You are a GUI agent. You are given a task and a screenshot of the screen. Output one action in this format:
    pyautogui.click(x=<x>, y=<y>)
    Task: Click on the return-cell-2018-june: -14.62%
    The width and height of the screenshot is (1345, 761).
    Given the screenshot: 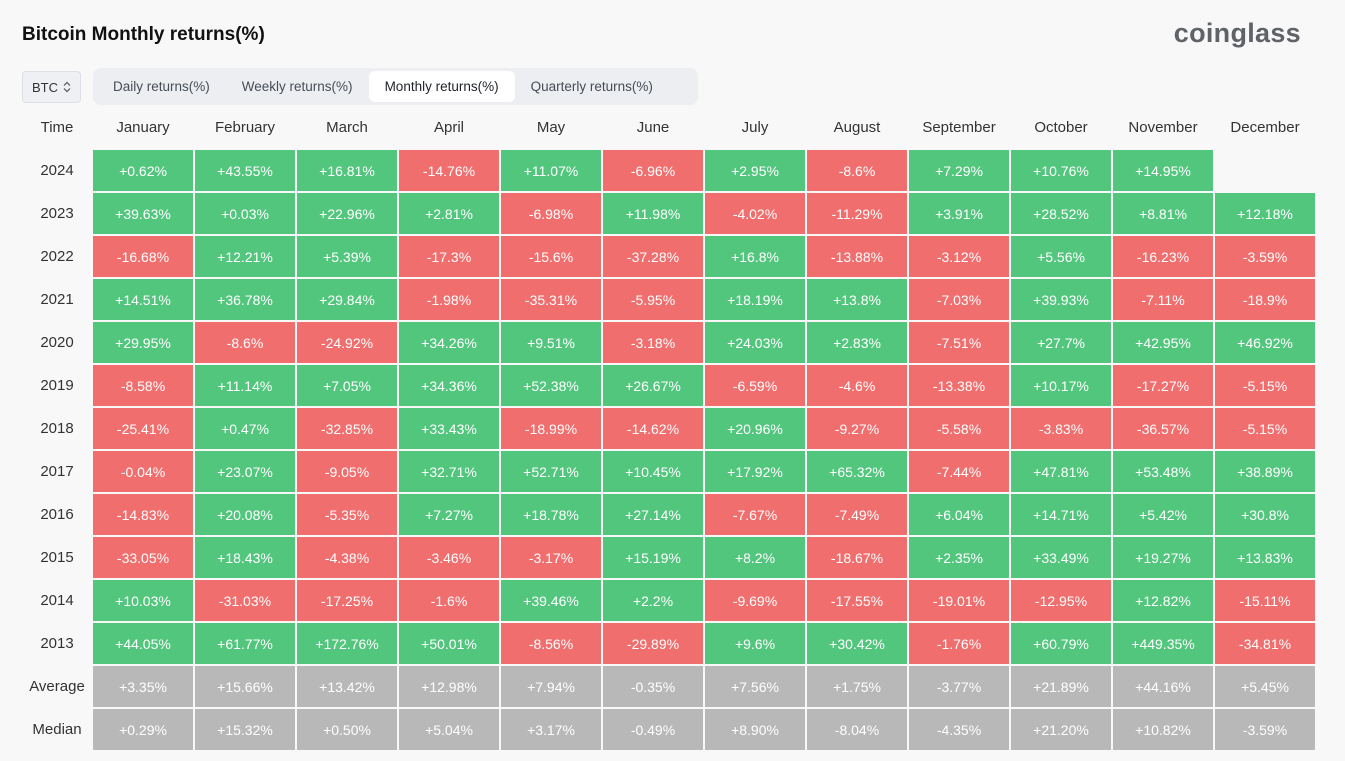 What is the action you would take?
    pyautogui.click(x=653, y=428)
    